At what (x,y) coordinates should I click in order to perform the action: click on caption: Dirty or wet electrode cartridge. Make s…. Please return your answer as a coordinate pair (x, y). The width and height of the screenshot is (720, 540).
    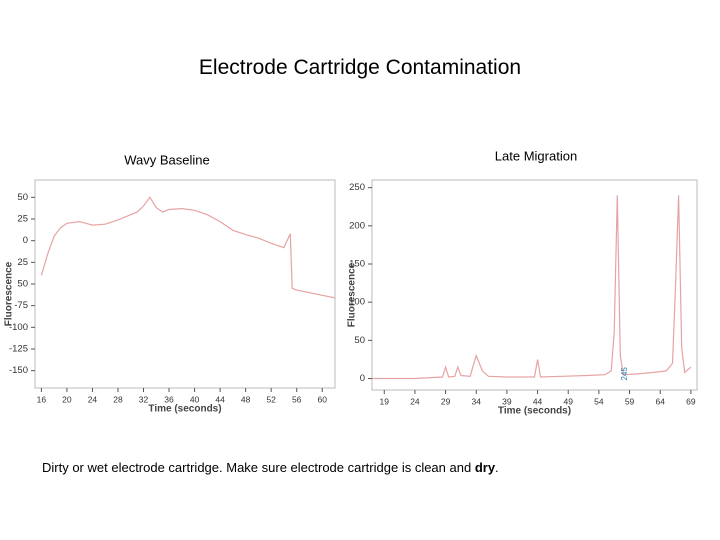
    Looking at the image, I should click on (270, 467).